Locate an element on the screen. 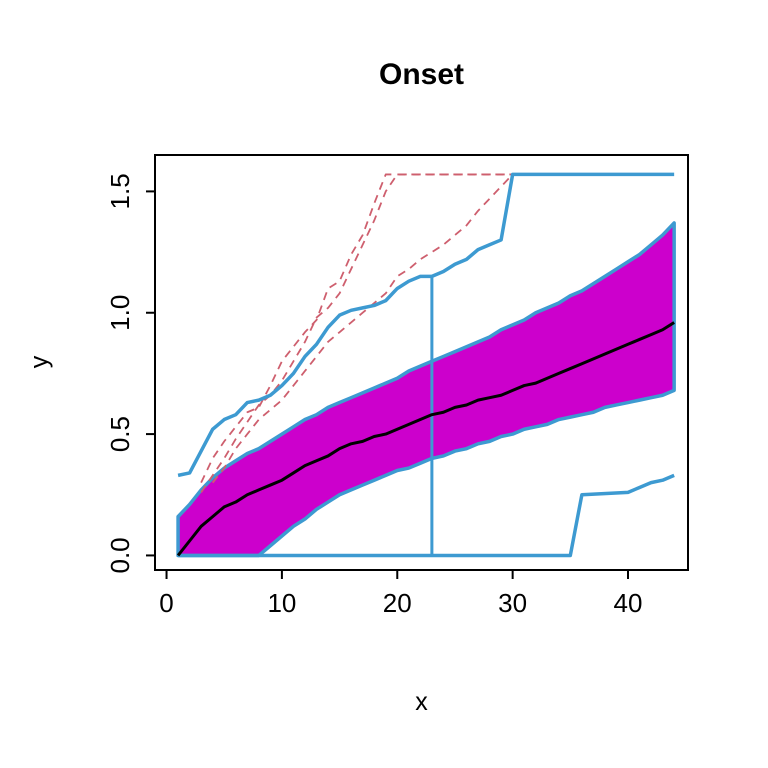 This screenshot has width=768, height=768. y-axis-label: y is located at coordinates (39, 362).